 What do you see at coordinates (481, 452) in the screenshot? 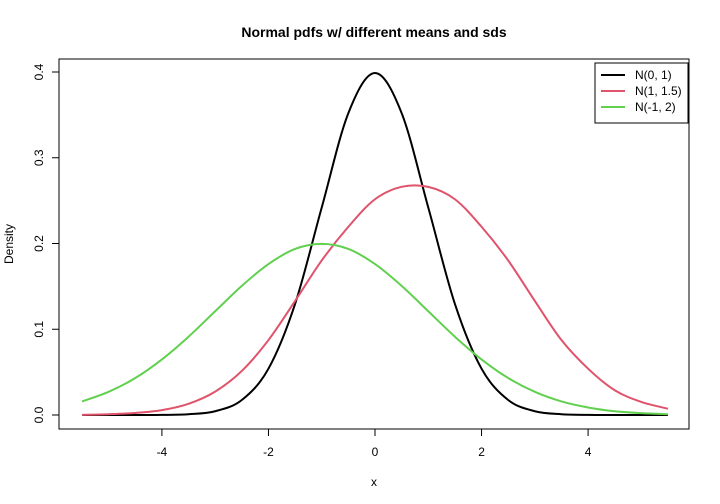
I see `x-tick-label: 2` at bounding box center [481, 452].